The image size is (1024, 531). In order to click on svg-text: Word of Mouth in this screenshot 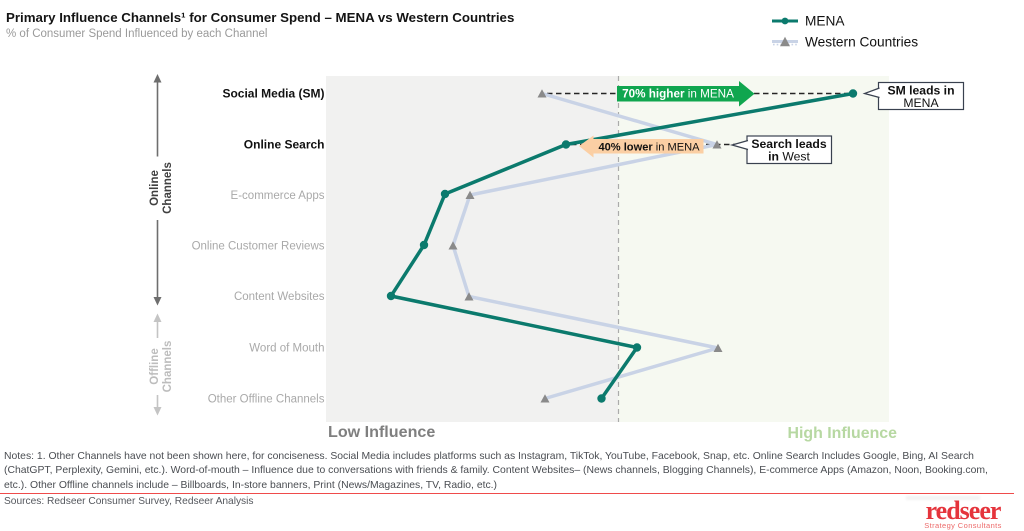, I will do `click(286, 349)`.